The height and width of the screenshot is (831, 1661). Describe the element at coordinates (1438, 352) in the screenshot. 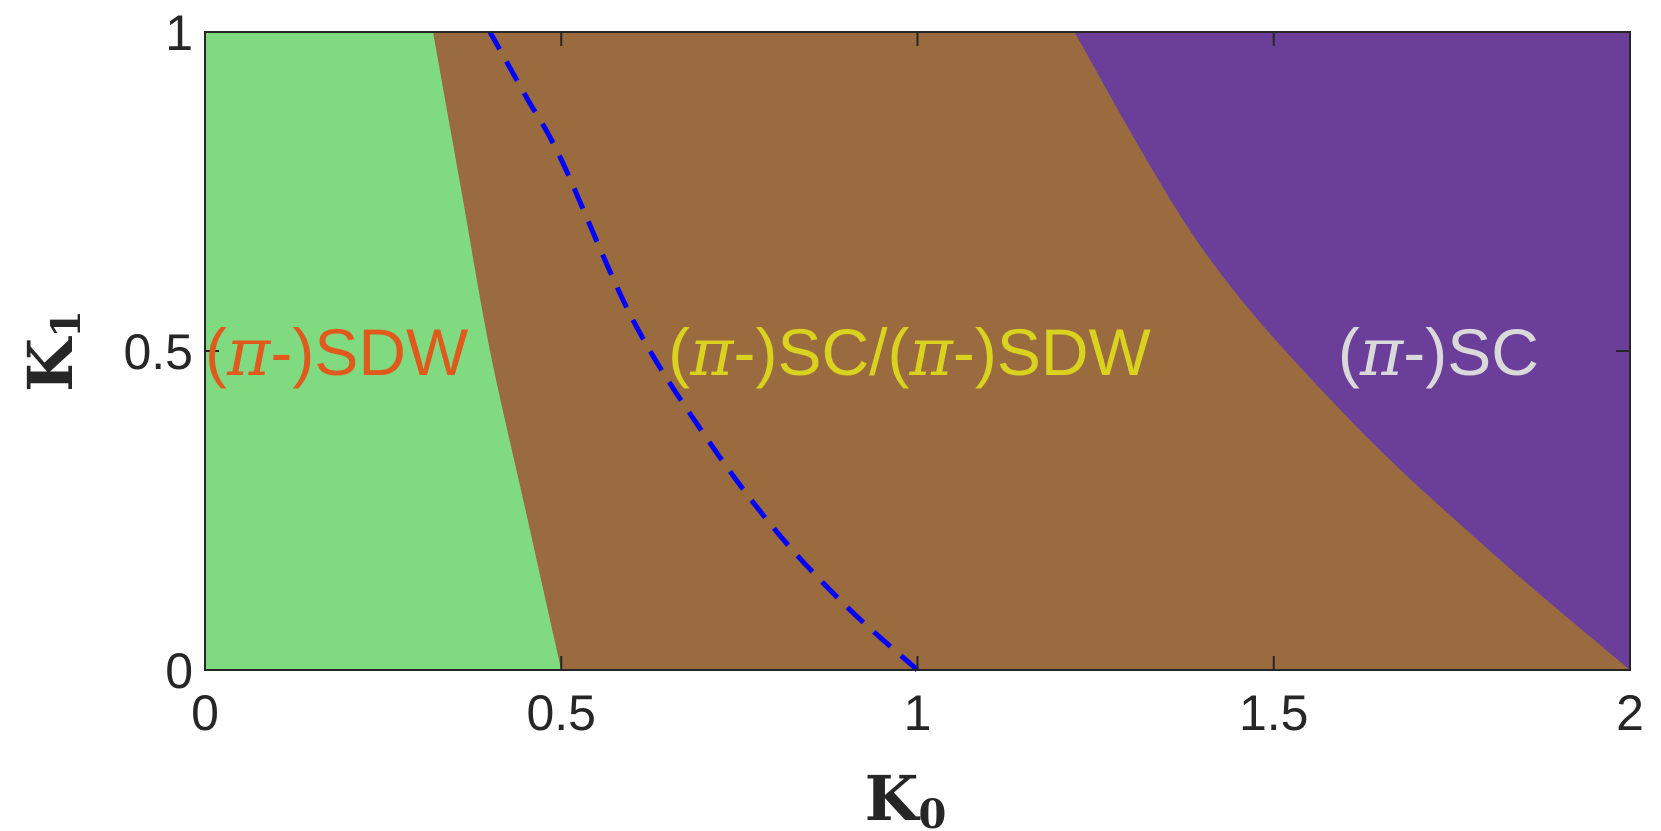

I see `label-sc: (π-)SC` at that location.